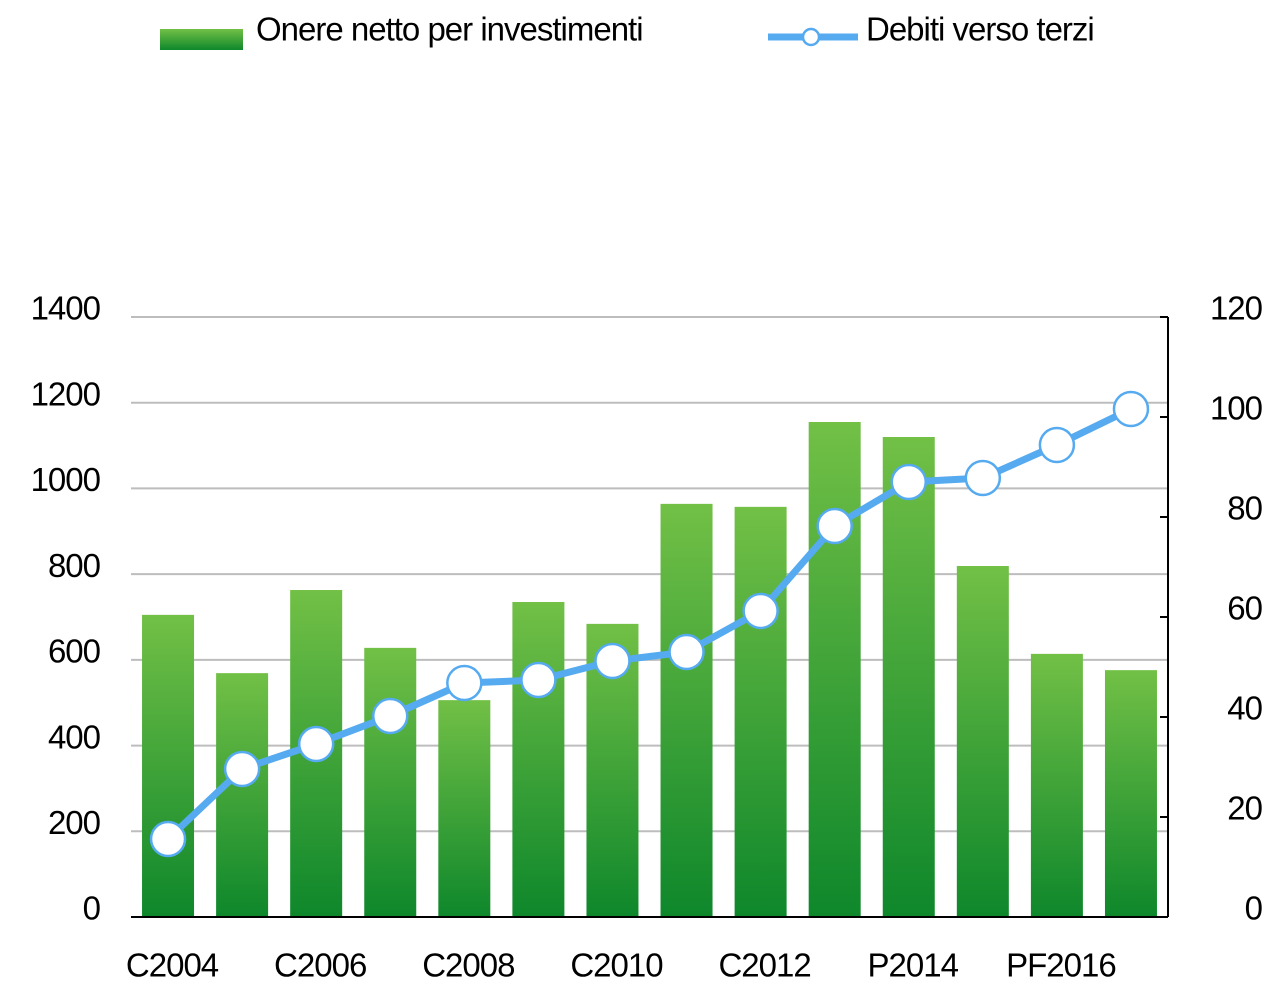 The image size is (1267, 988). I want to click on y2-tick-label: 120, so click(1236, 308).